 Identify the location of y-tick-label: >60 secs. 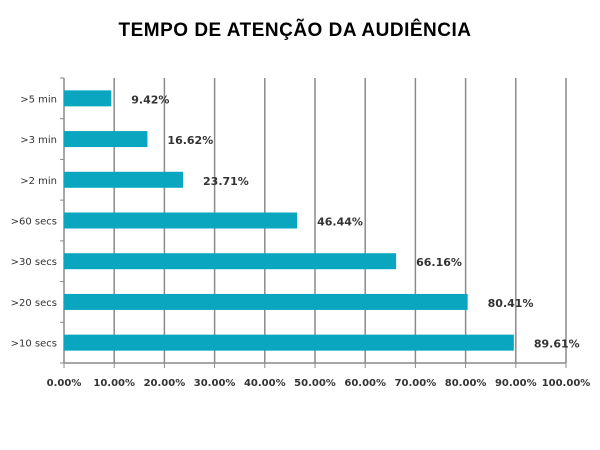
(34, 222).